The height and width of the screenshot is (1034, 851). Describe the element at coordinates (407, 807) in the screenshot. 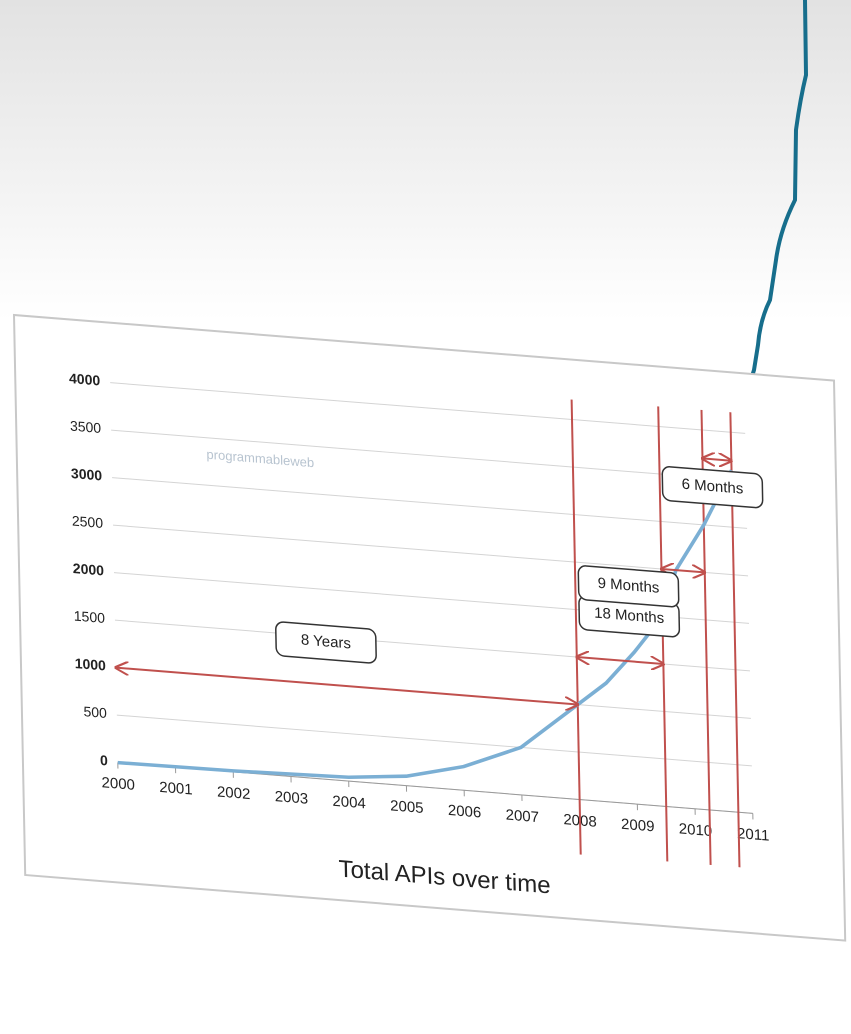

I see `x-tick-label: 2005` at that location.